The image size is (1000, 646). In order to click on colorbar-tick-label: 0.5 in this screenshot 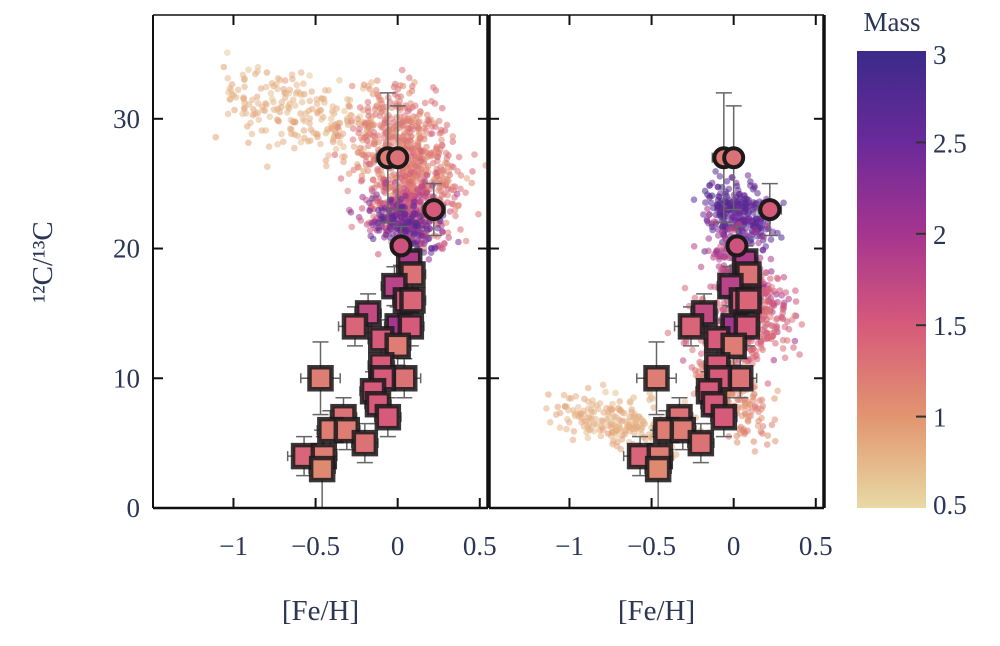, I will do `click(950, 505)`.